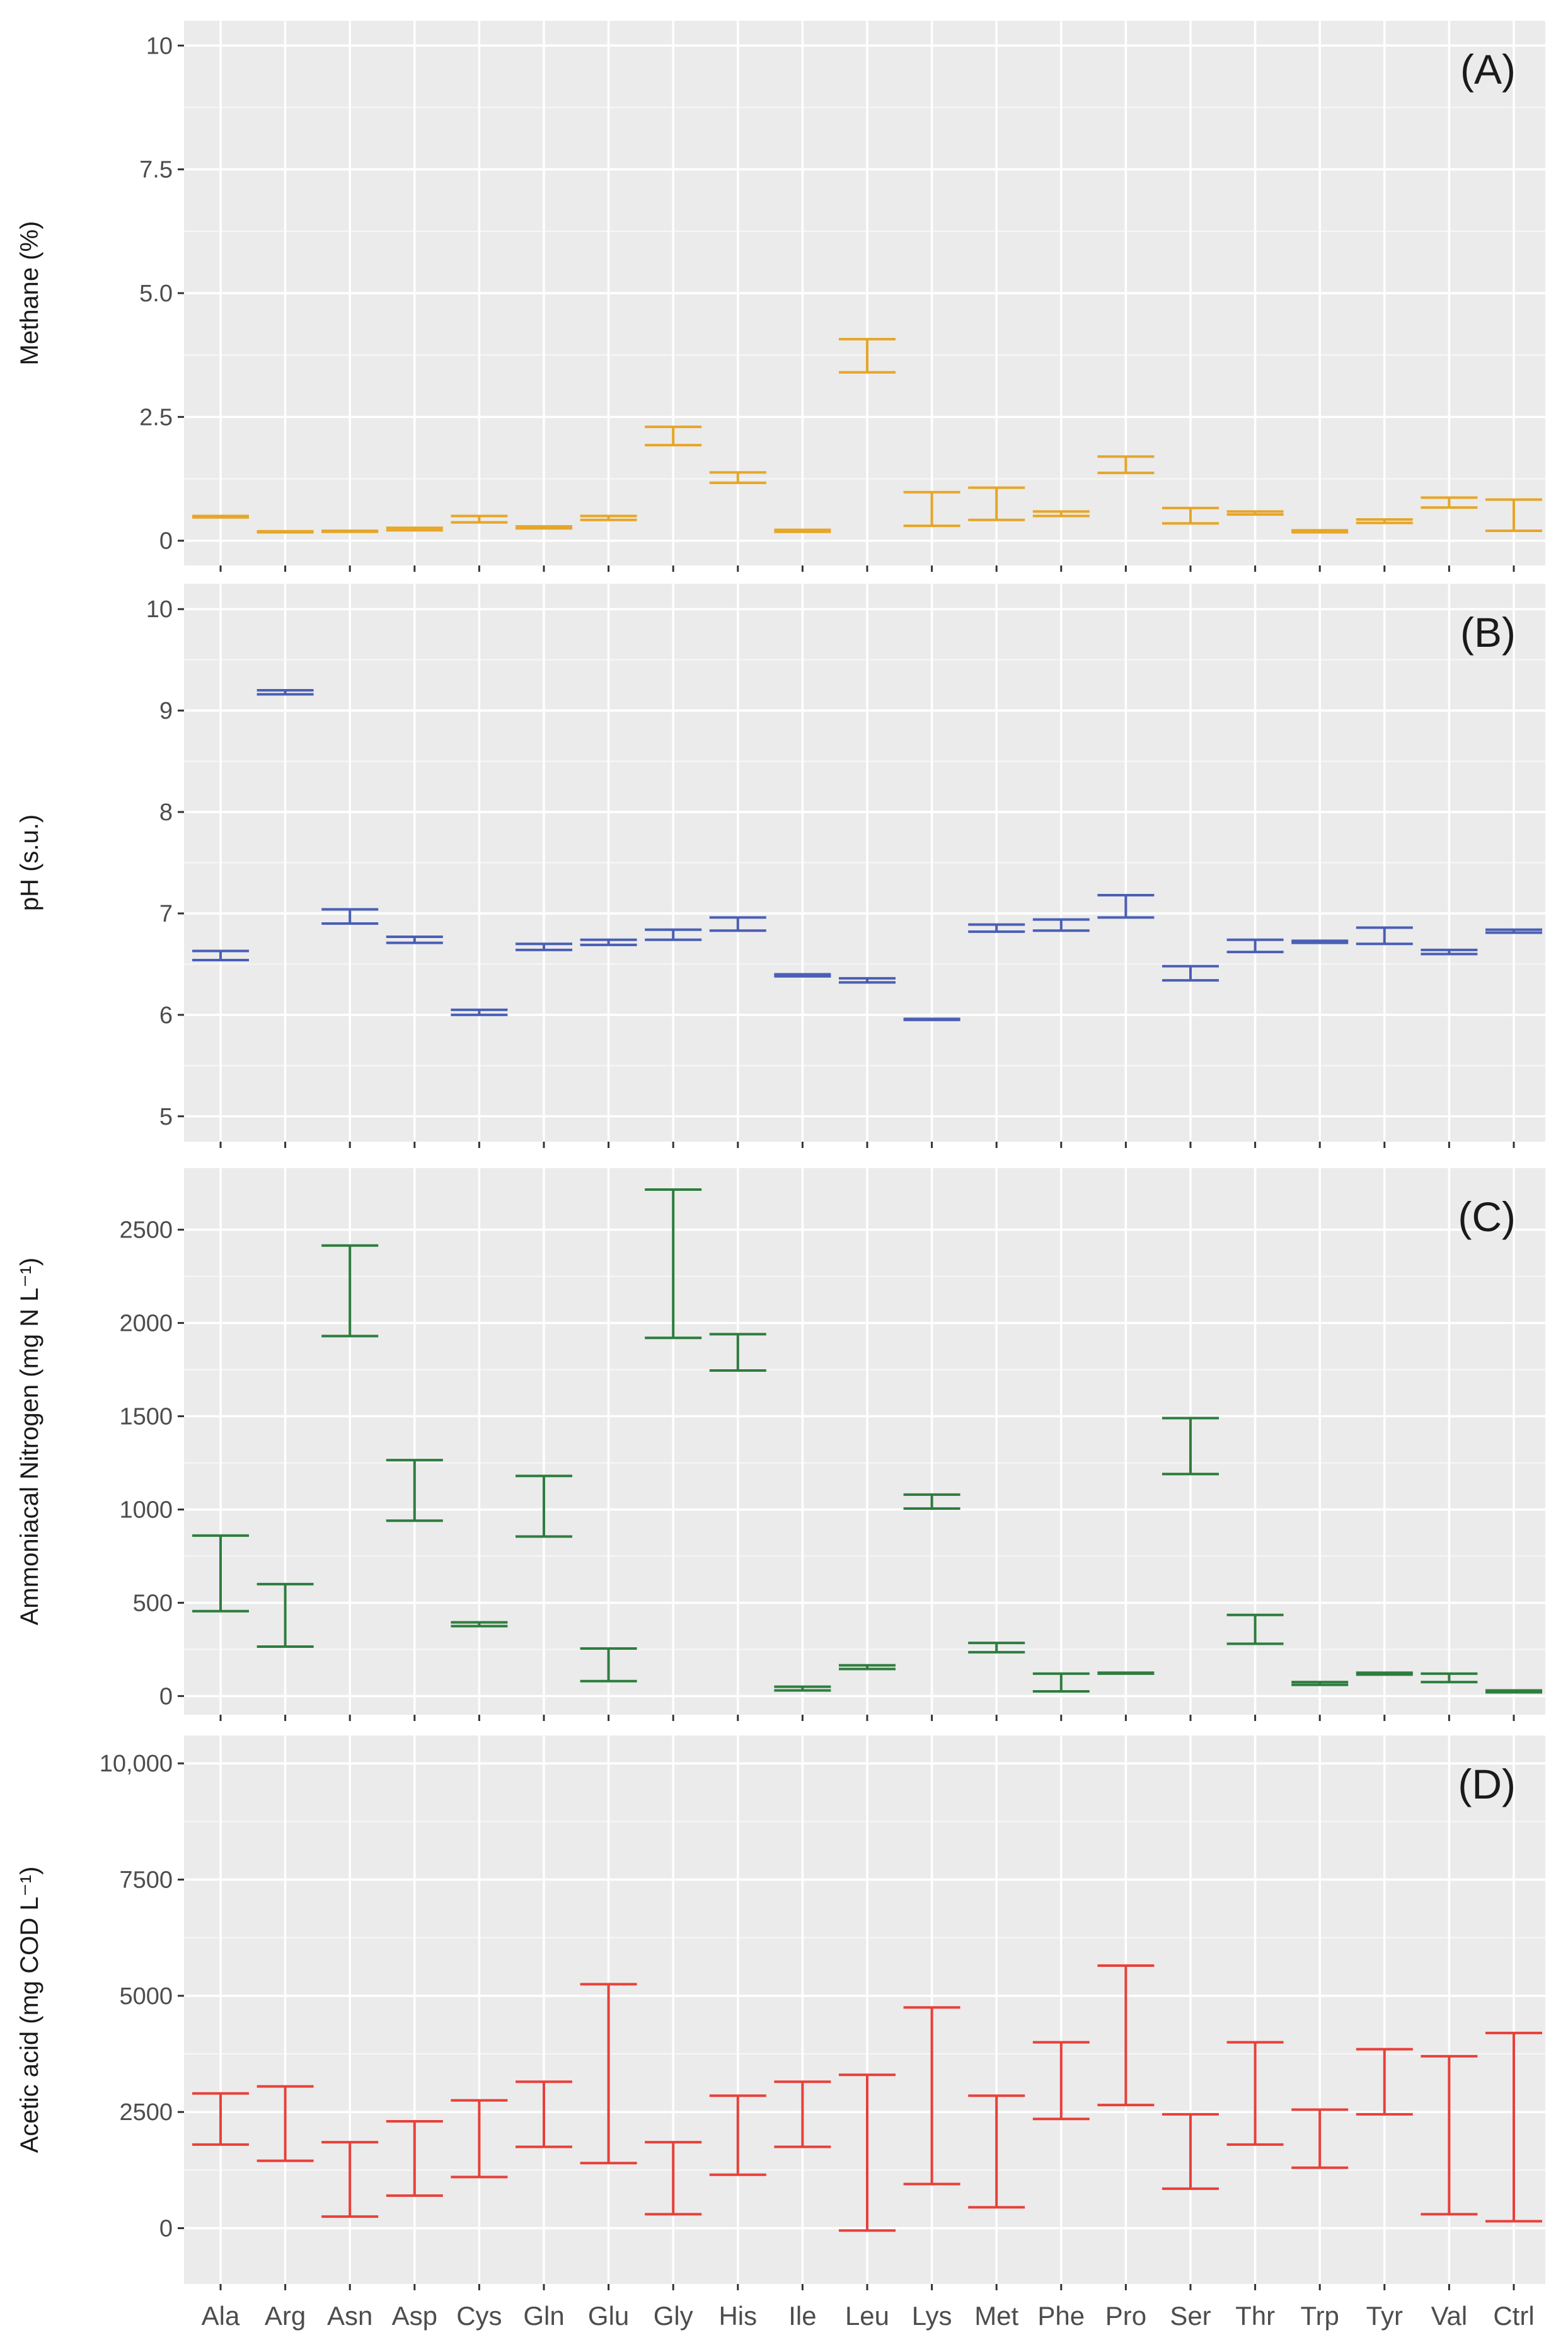  I want to click on x-tick-label-ile: Ile, so click(802, 2316).